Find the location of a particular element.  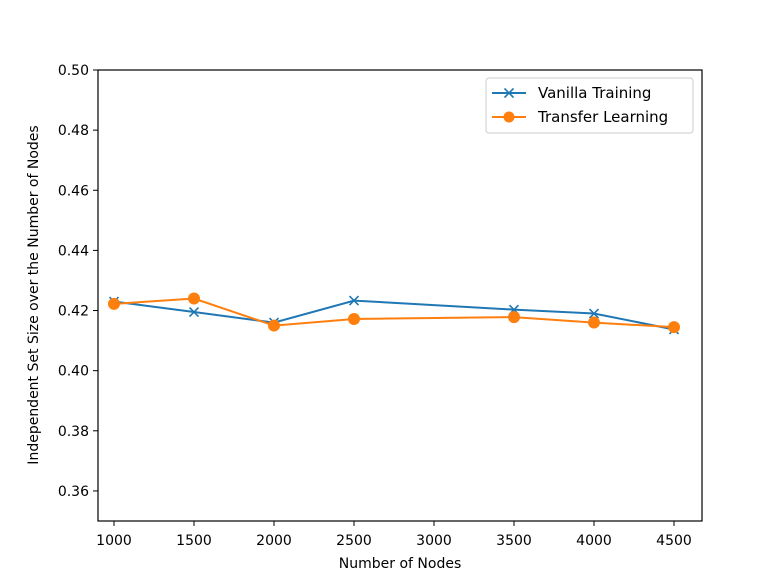

y-tick-label: 0.50 is located at coordinates (73, 71).